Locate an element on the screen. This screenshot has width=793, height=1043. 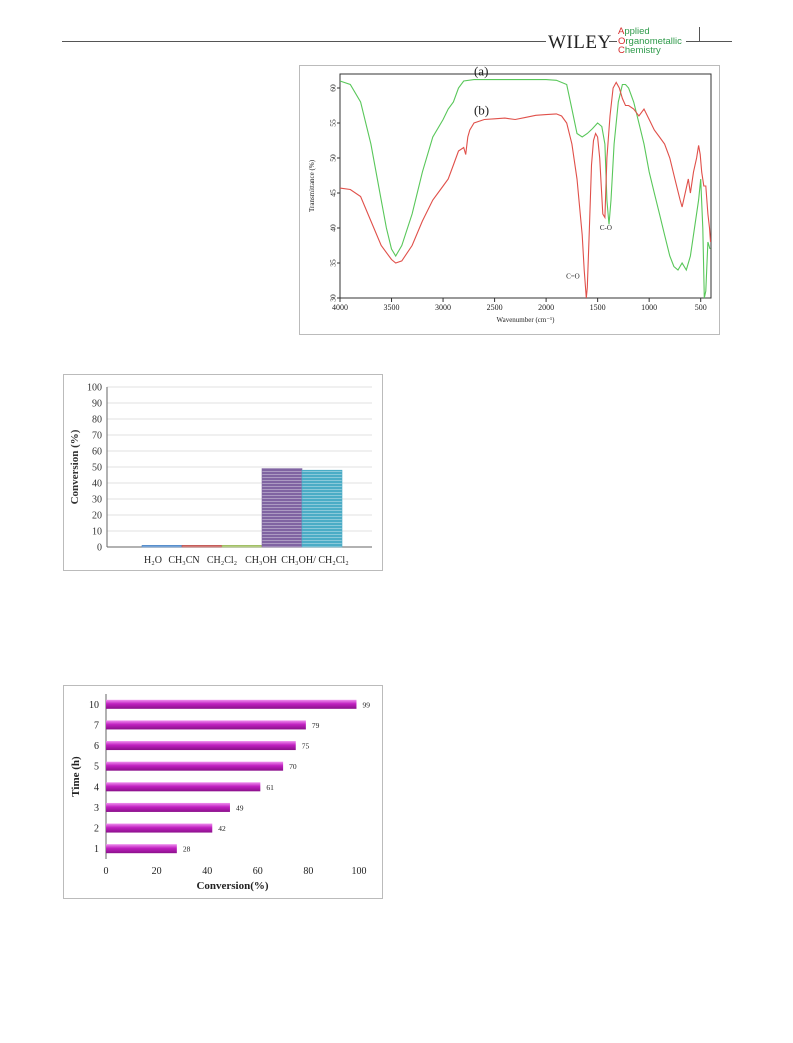
solvent-bar-ch-oh-ch-cl is located at coordinates (322, 508).